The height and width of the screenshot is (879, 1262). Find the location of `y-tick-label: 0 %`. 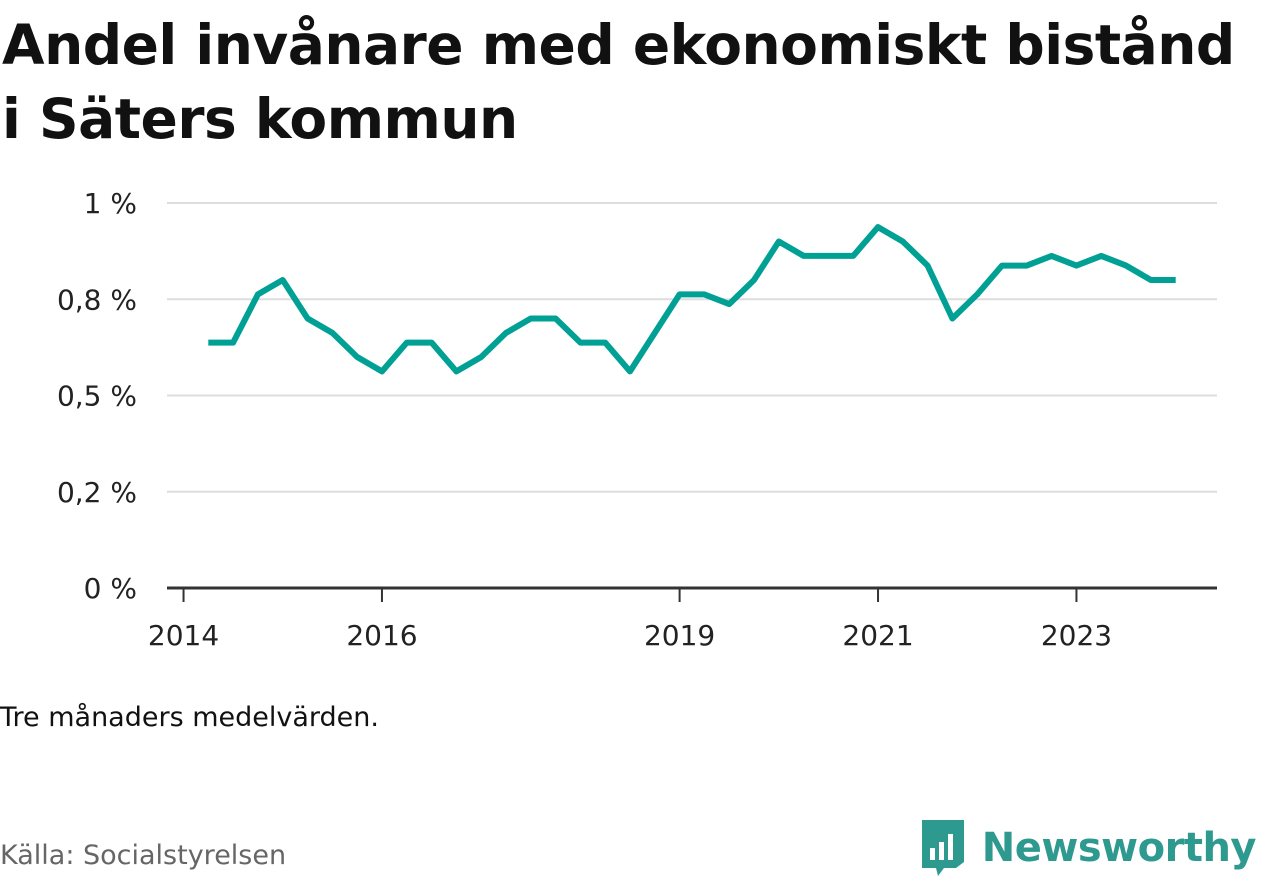

y-tick-label: 0 % is located at coordinates (110, 588).